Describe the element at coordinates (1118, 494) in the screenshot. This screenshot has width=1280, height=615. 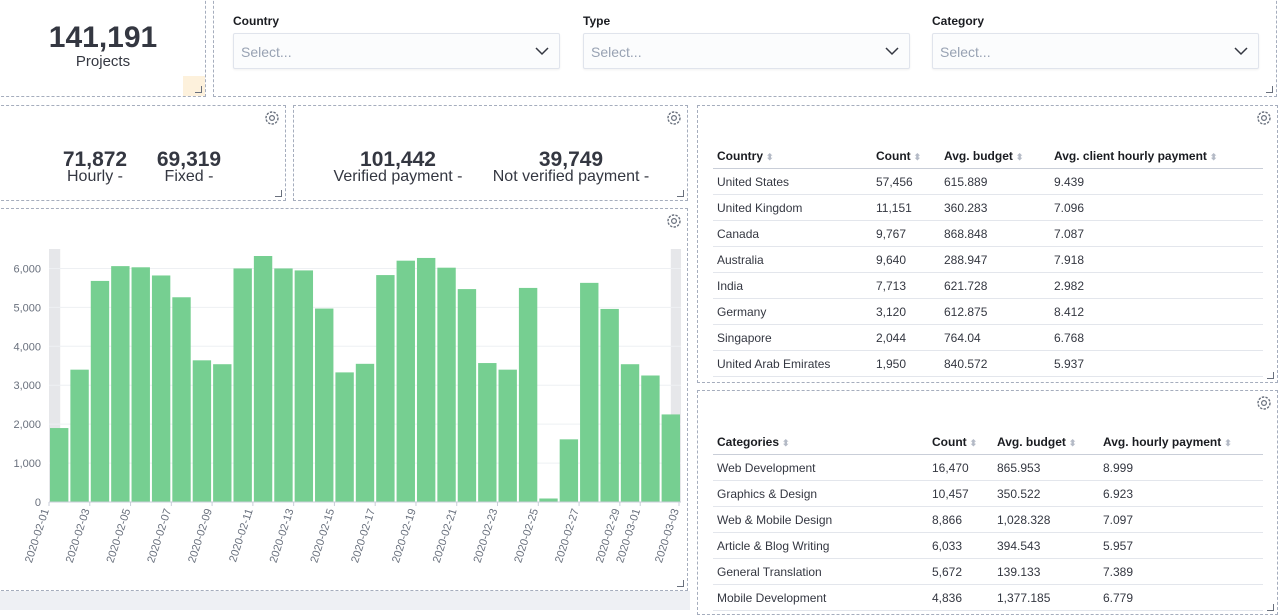
I see `table-cell: 6.923` at that location.